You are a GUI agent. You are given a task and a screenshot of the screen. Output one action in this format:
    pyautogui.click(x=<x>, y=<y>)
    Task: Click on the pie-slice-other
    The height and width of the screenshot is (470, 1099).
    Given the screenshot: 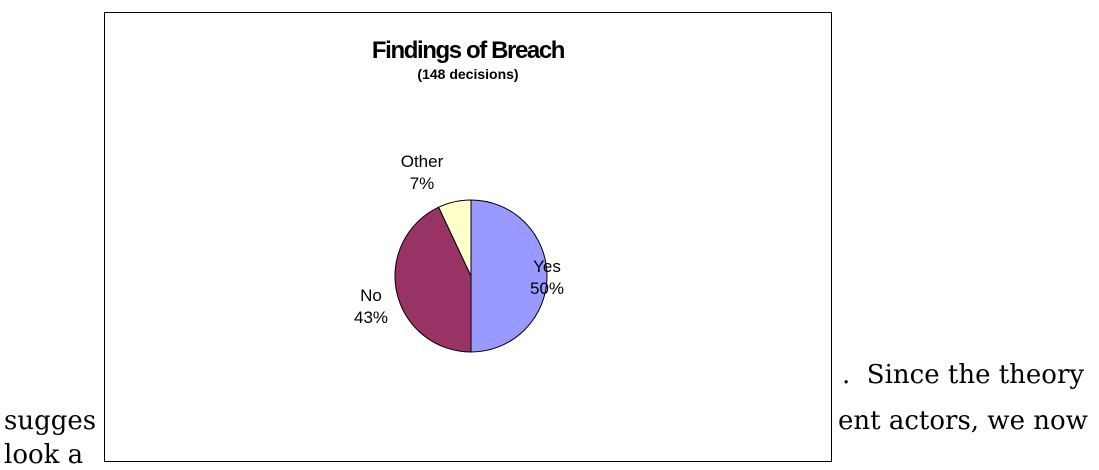 What is the action you would take?
    pyautogui.click(x=454, y=238)
    